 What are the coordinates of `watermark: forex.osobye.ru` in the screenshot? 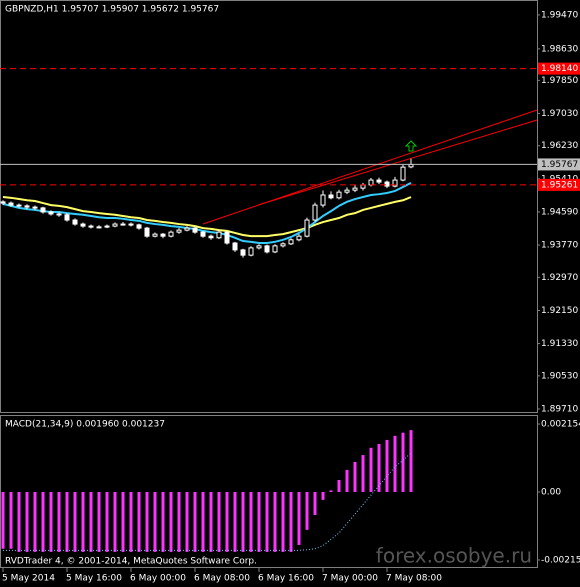 It's located at (454, 556).